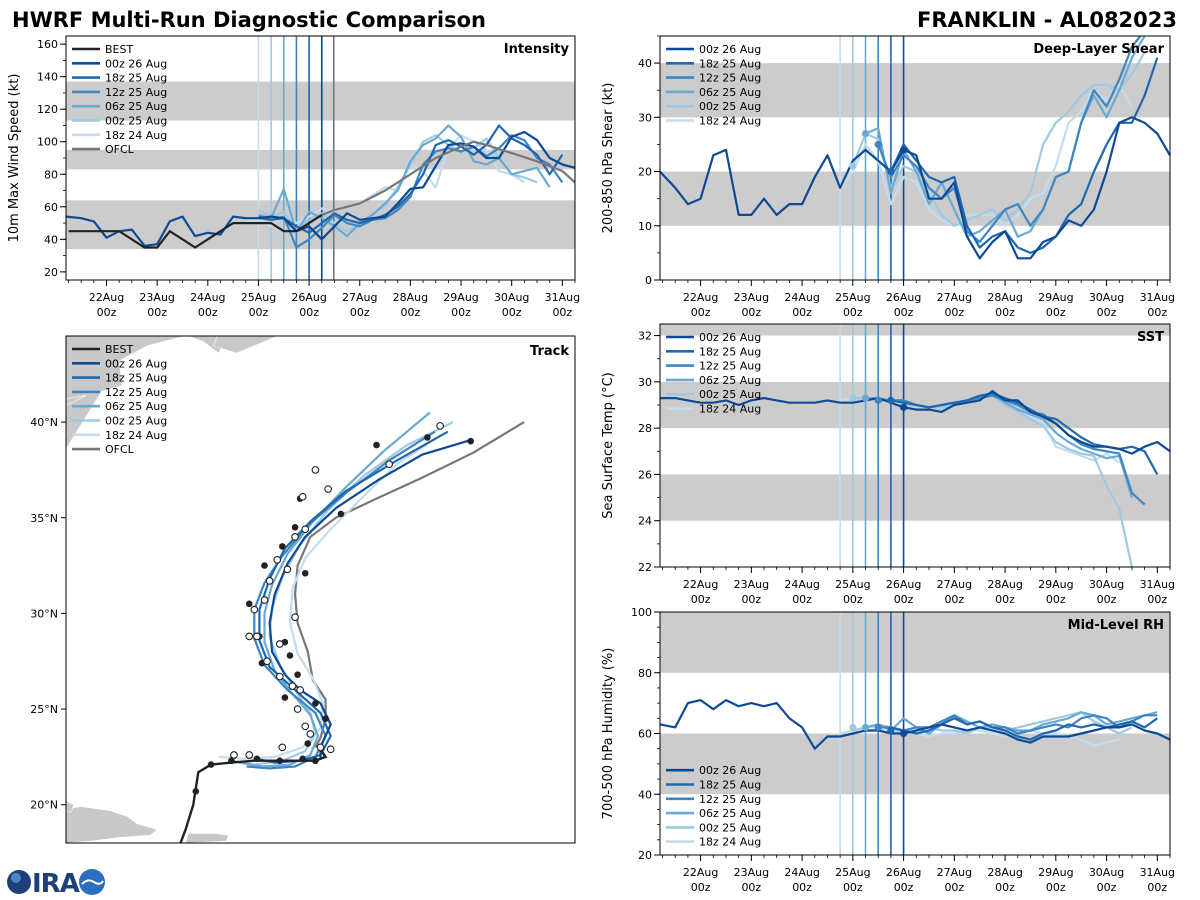 The height and width of the screenshot is (900, 1200). Describe the element at coordinates (645, 567) in the screenshot. I see `sst-ytick-label: 22` at that location.